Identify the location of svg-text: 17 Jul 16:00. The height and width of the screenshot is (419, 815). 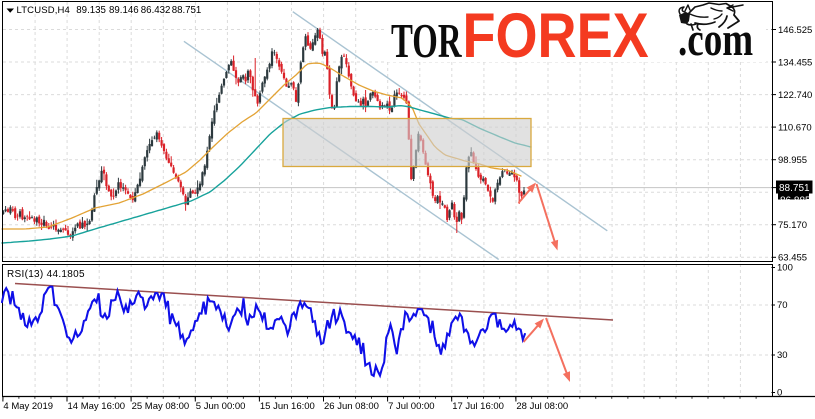
(478, 406).